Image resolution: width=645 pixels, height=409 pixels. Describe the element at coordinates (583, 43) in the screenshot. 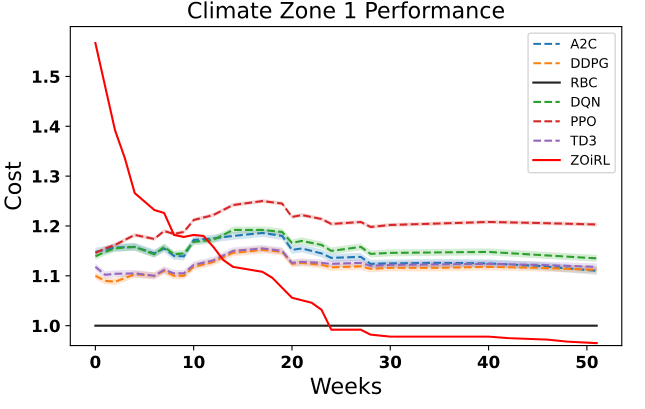

I see `legend-label: A2C` at that location.